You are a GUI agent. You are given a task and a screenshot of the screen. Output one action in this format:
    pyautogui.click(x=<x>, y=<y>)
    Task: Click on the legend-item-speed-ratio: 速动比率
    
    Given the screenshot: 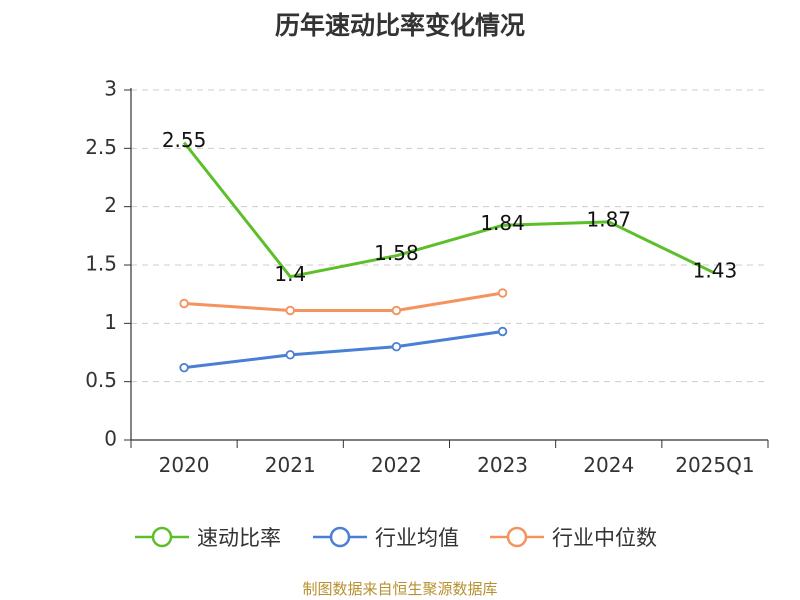 What is the action you would take?
    pyautogui.click(x=208, y=537)
    